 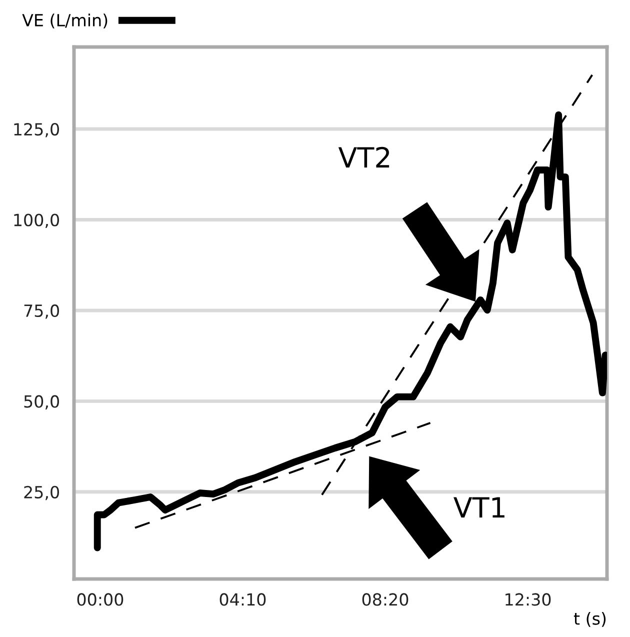 I want to click on x-tick-label: 12:30, so click(x=528, y=599).